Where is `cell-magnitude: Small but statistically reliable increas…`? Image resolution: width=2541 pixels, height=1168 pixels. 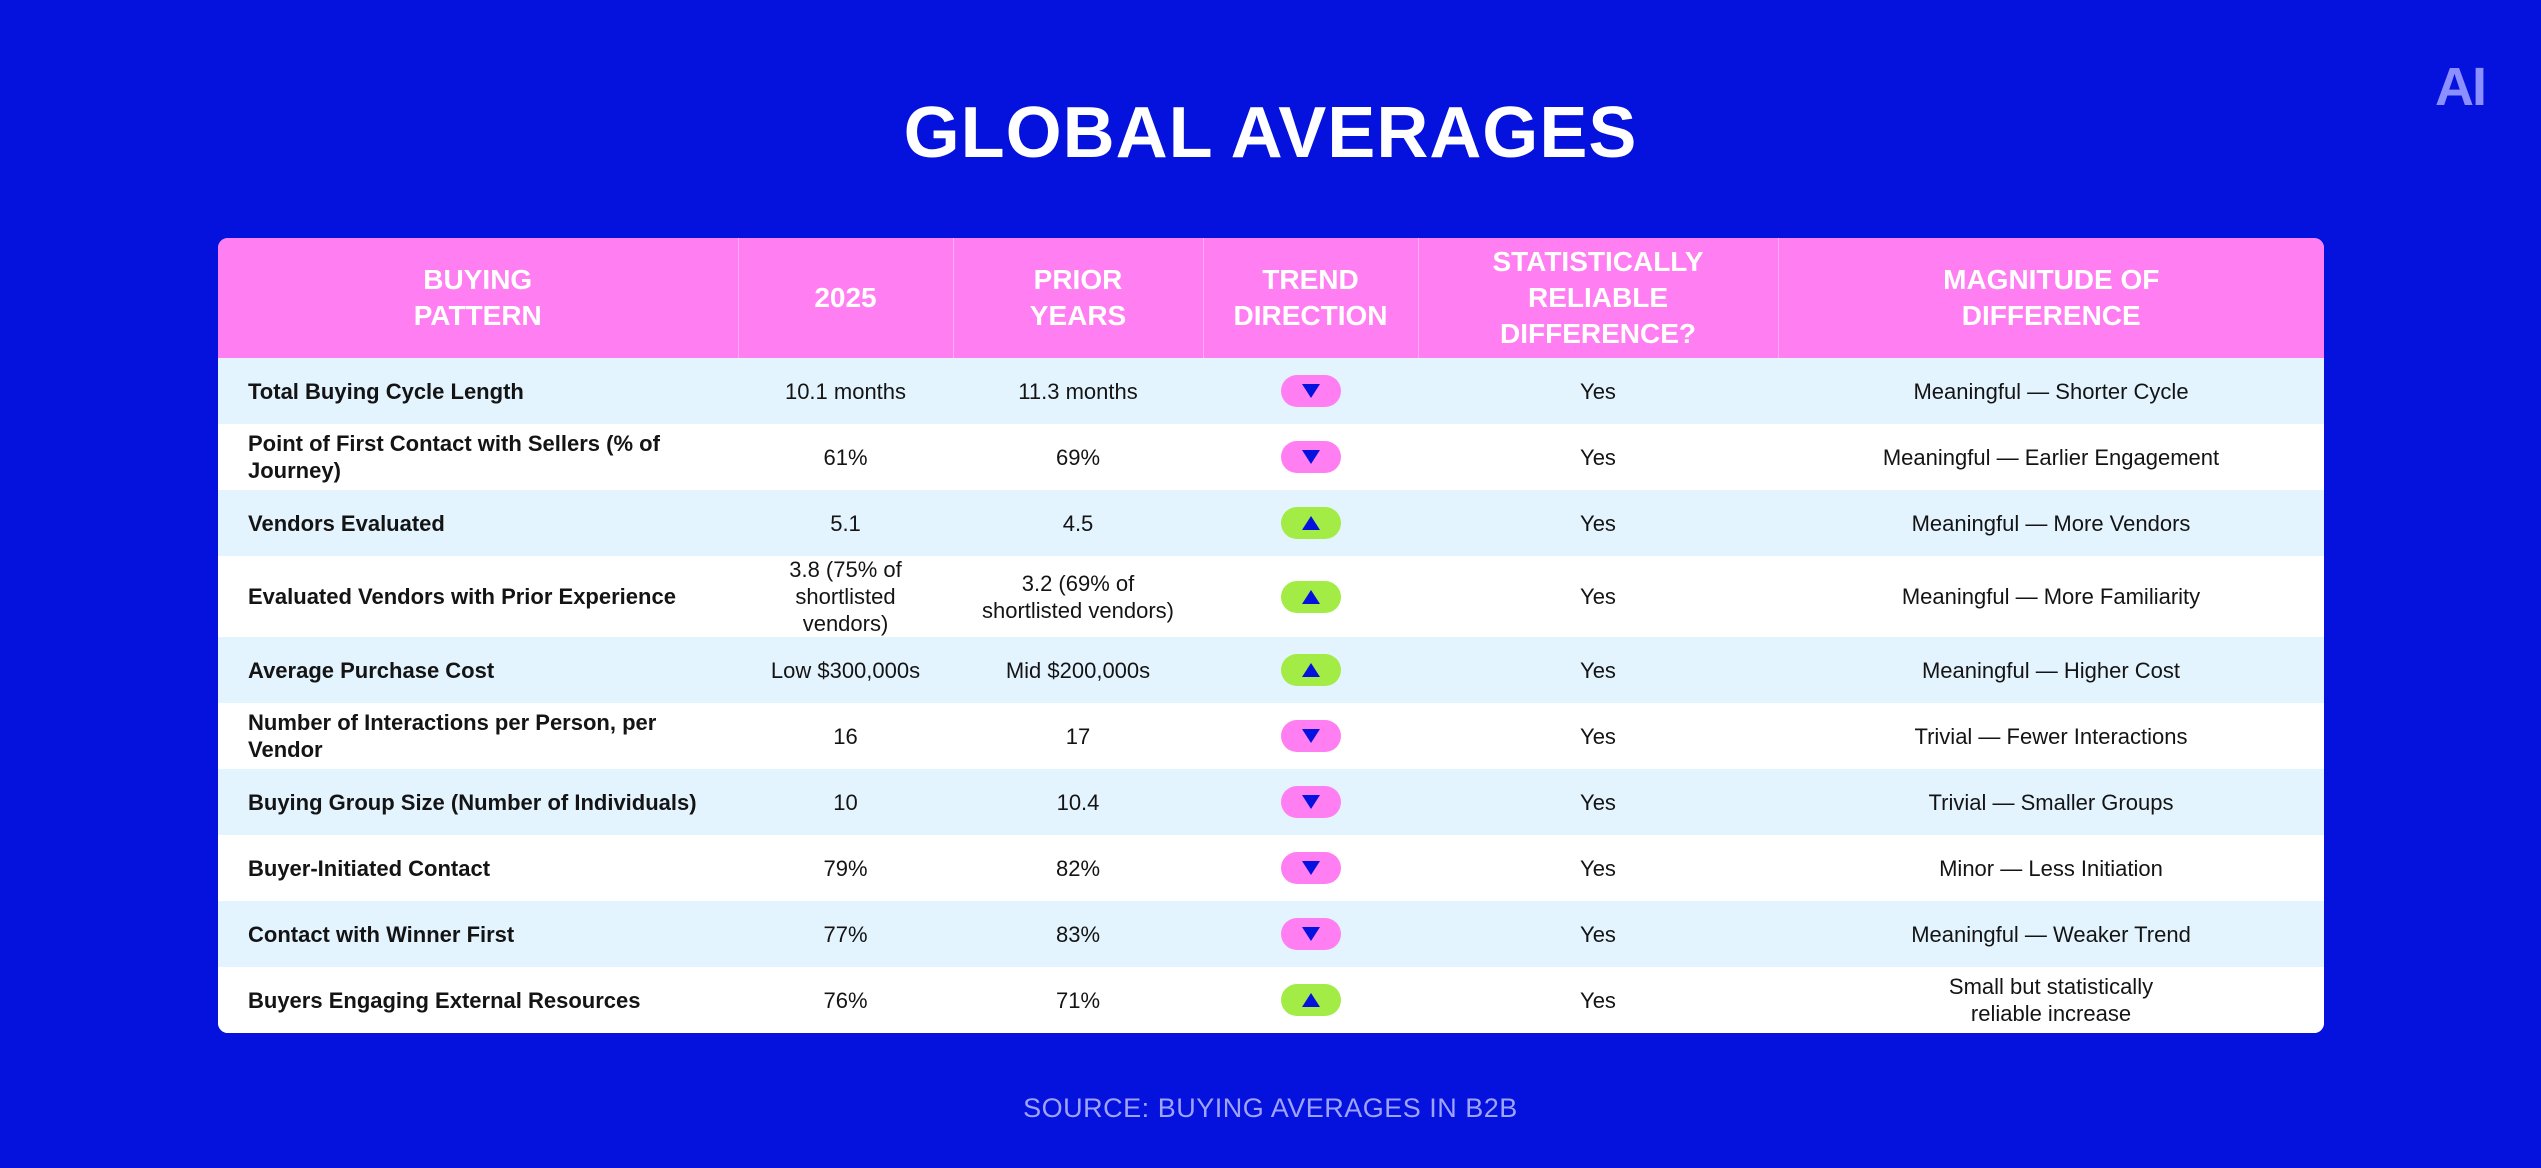 cell-magnitude: Small but statistically reliable increas… is located at coordinates (2051, 1000).